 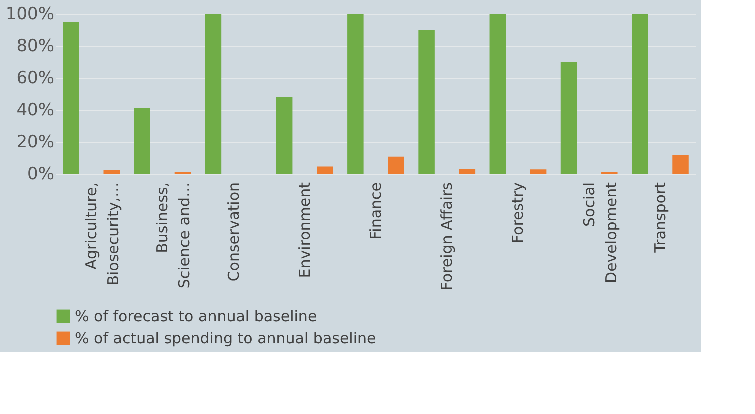 What do you see at coordinates (196, 317) in the screenshot?
I see `legend-label: % of forecast to annual baseline` at bounding box center [196, 317].